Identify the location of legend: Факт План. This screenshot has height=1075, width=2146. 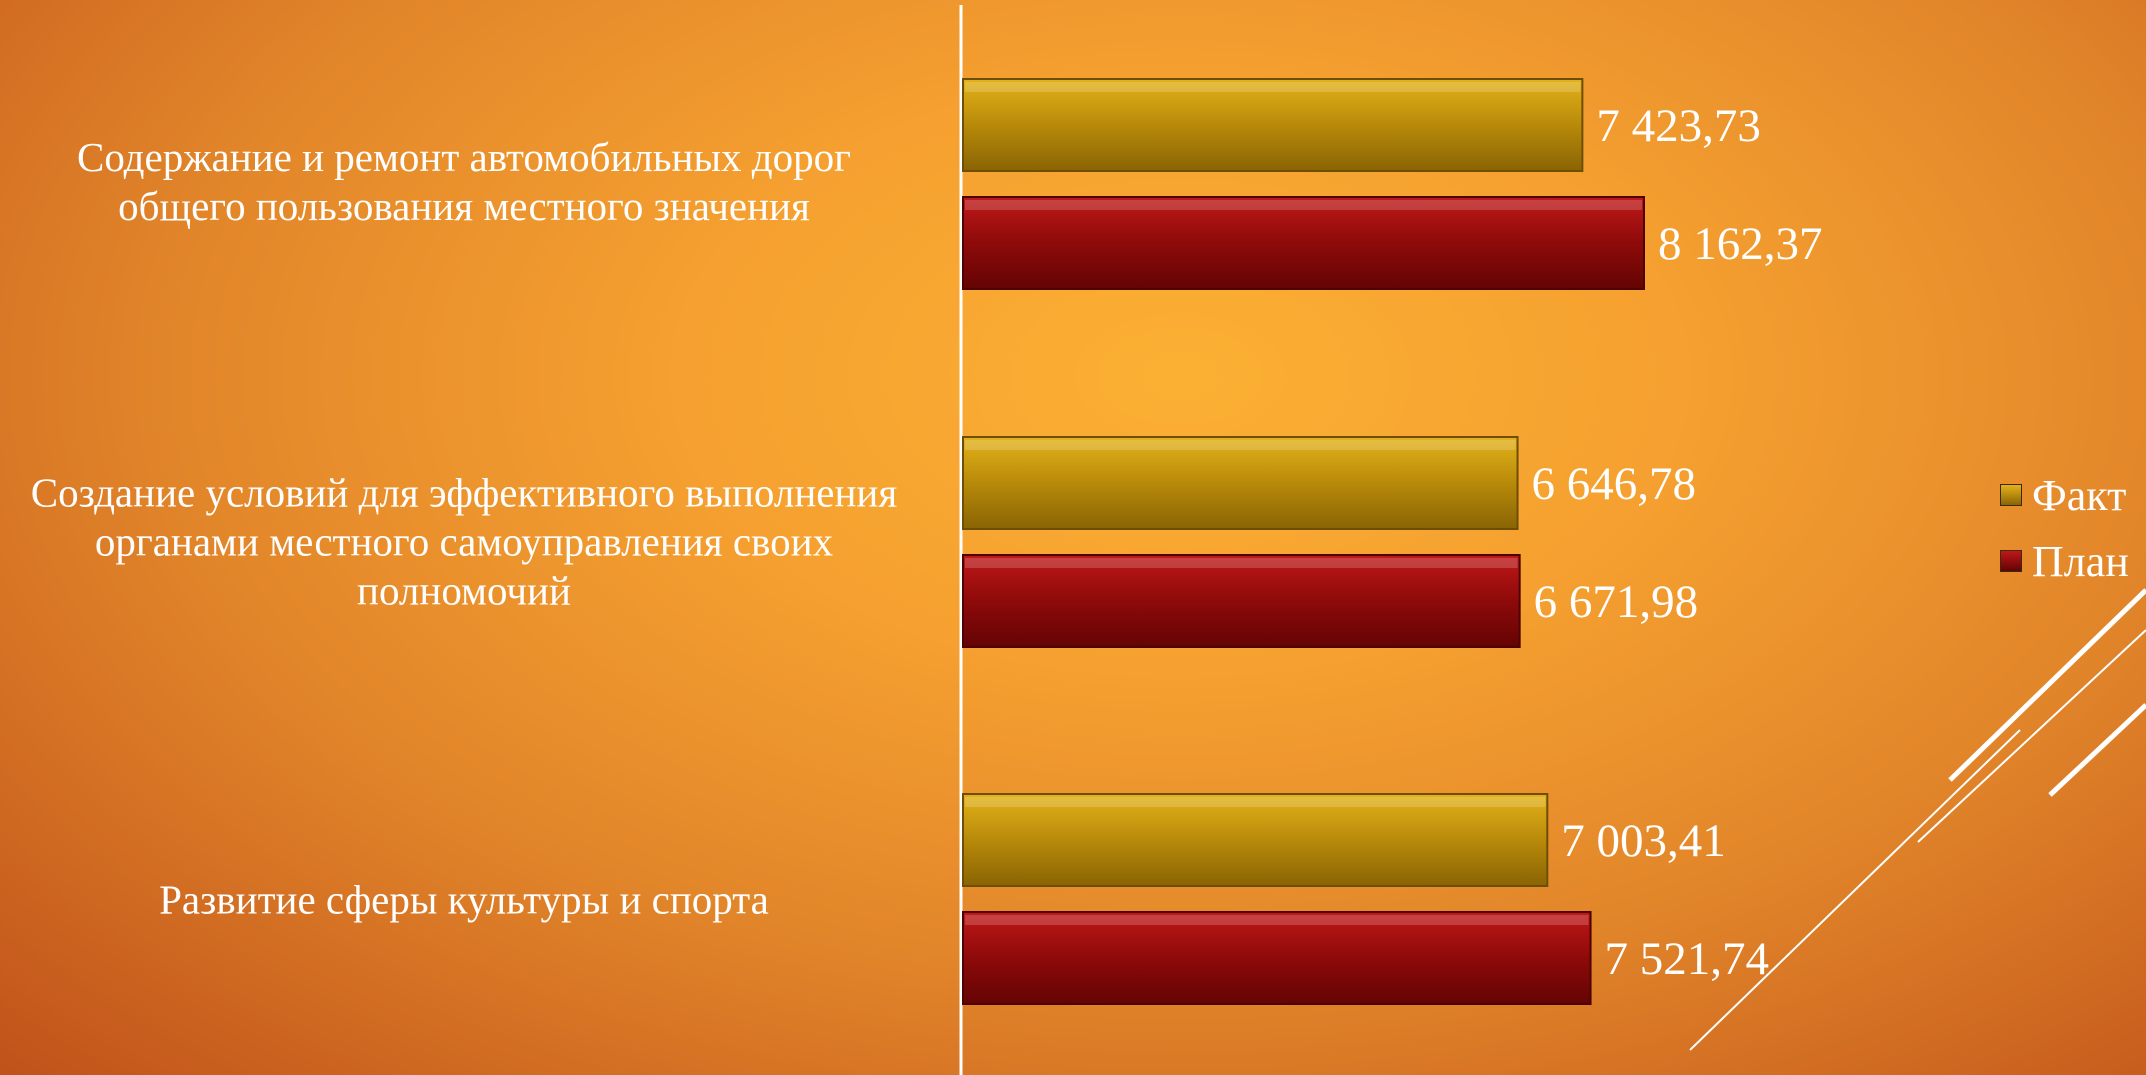
(2064, 528).